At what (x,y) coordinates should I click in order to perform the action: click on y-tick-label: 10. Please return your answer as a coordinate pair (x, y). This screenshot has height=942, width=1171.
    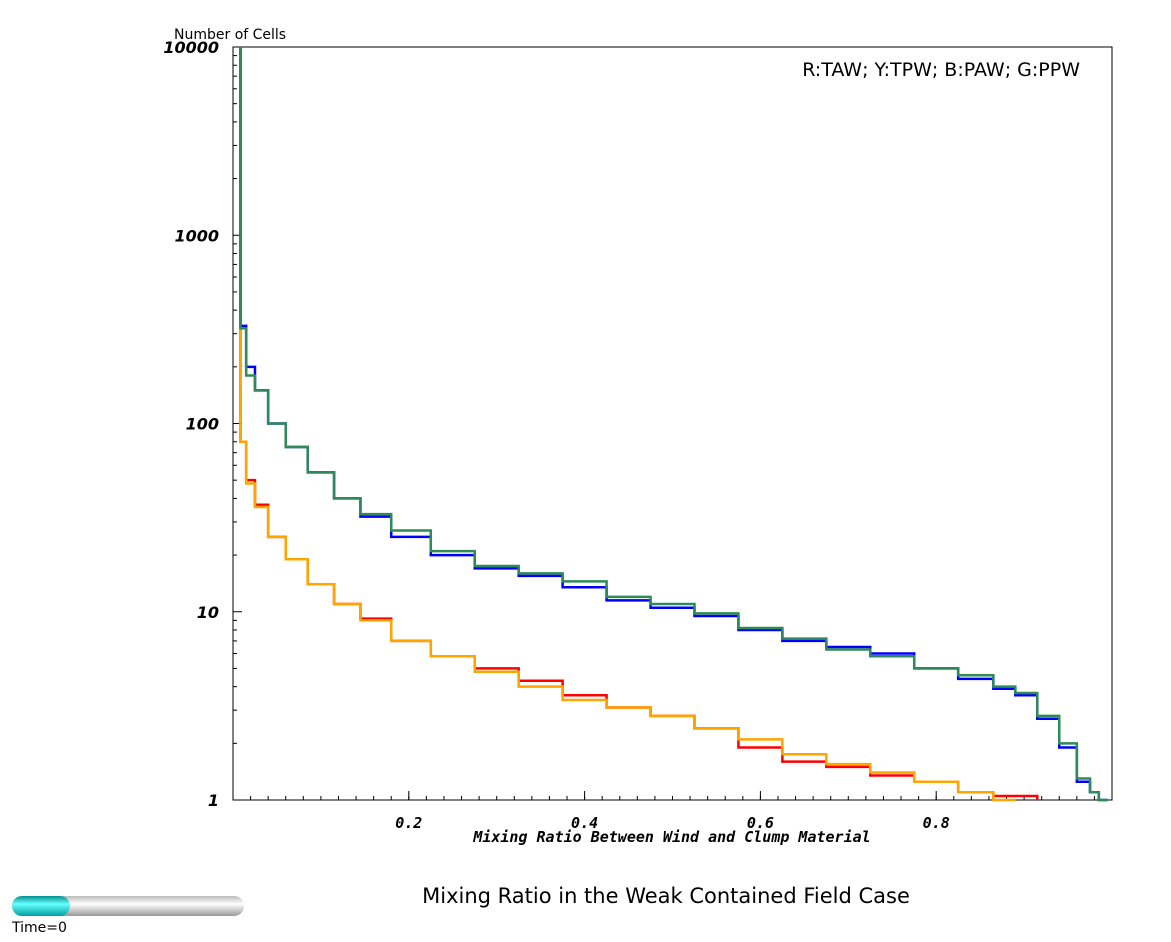
    Looking at the image, I should click on (208, 612).